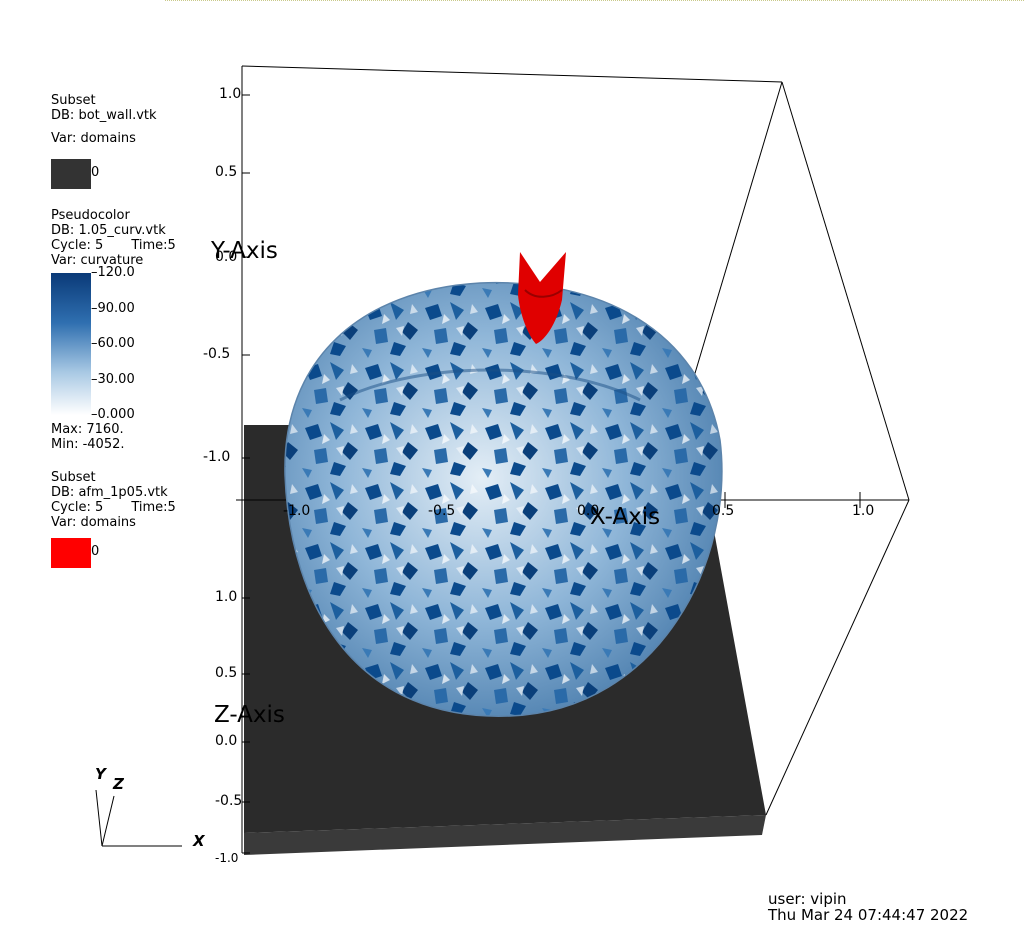  What do you see at coordinates (244, 251) in the screenshot?
I see `y-axis-title: Y-Axis` at bounding box center [244, 251].